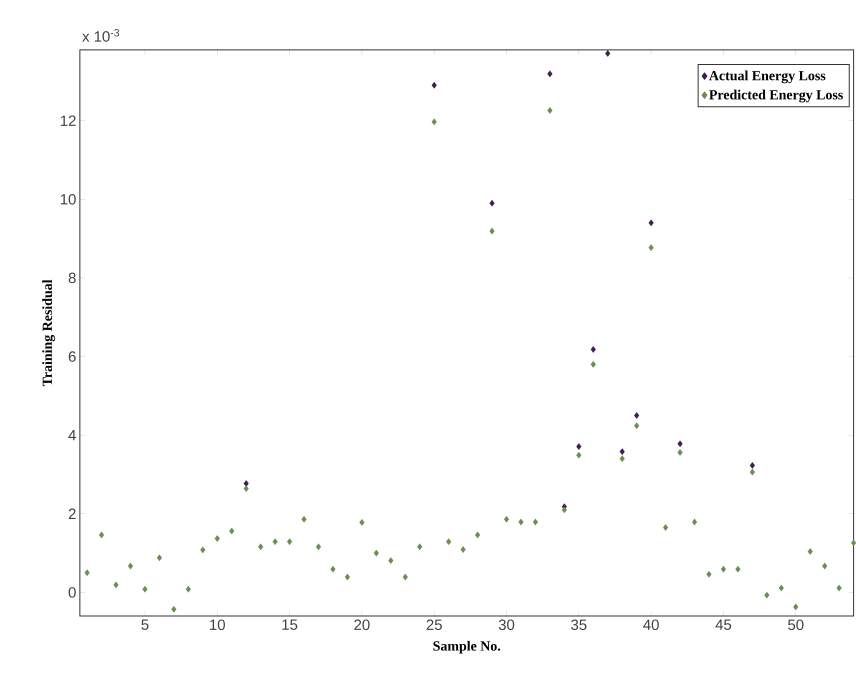  What do you see at coordinates (72, 356) in the screenshot?
I see `y-tick-label: 6` at bounding box center [72, 356].